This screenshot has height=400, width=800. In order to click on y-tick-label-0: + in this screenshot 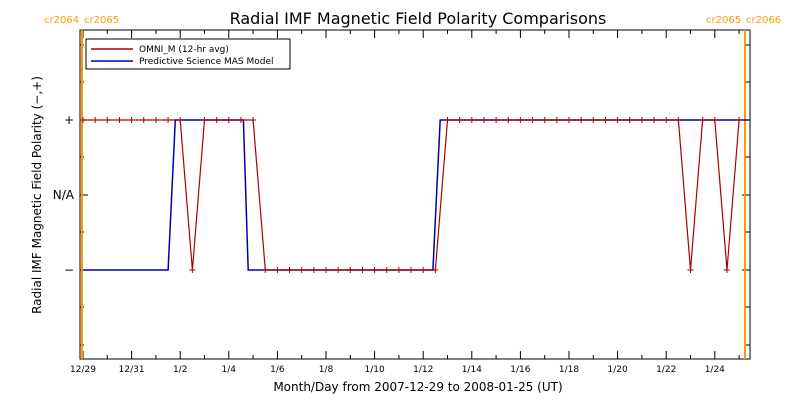, I will do `click(69, 120)`.